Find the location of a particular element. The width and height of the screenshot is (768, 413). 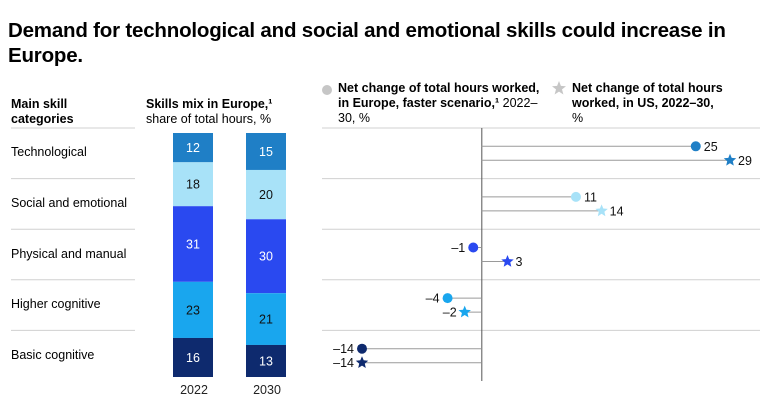

category-label: Social and emotional is located at coordinates (69, 202).